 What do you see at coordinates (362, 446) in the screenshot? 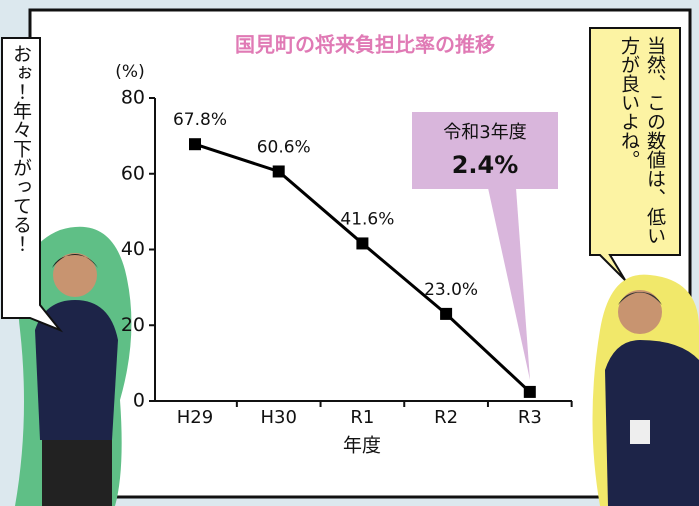
I see `x-axis-label: 年度` at bounding box center [362, 446].